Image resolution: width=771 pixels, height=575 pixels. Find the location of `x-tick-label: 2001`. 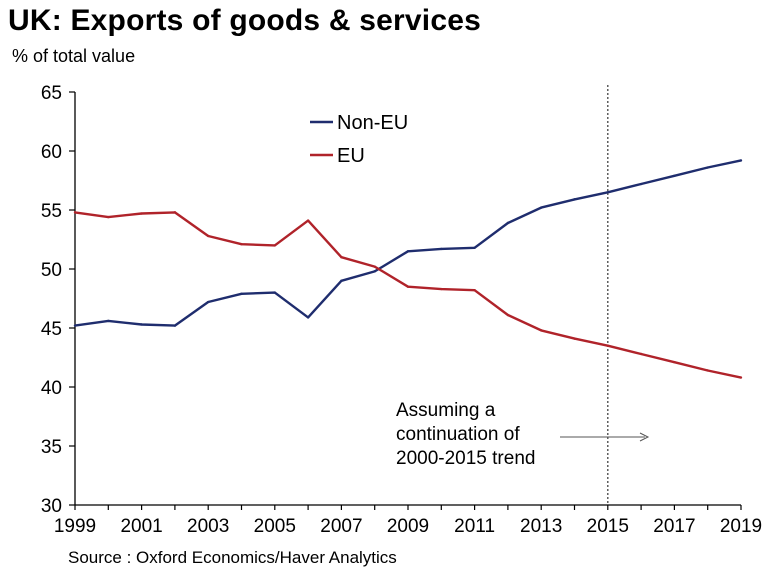

x-tick-label: 2001 is located at coordinates (141, 526).